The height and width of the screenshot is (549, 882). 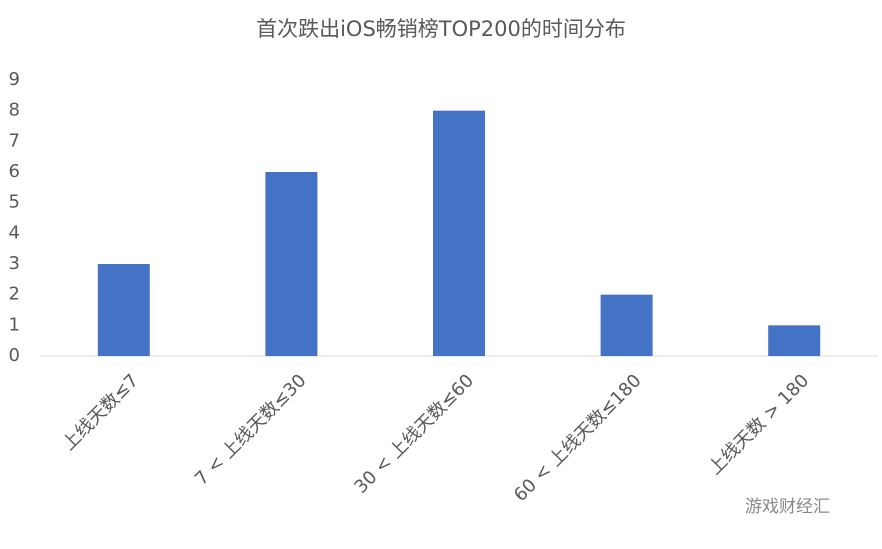 I want to click on x-tick-label: 上线天数 > 180, so click(x=758, y=424).